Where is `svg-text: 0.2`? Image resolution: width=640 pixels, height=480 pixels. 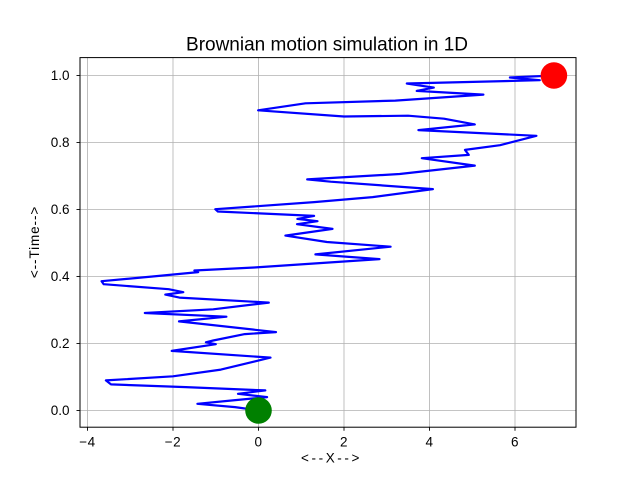
svg-text: 0.2 is located at coordinates (60, 343).